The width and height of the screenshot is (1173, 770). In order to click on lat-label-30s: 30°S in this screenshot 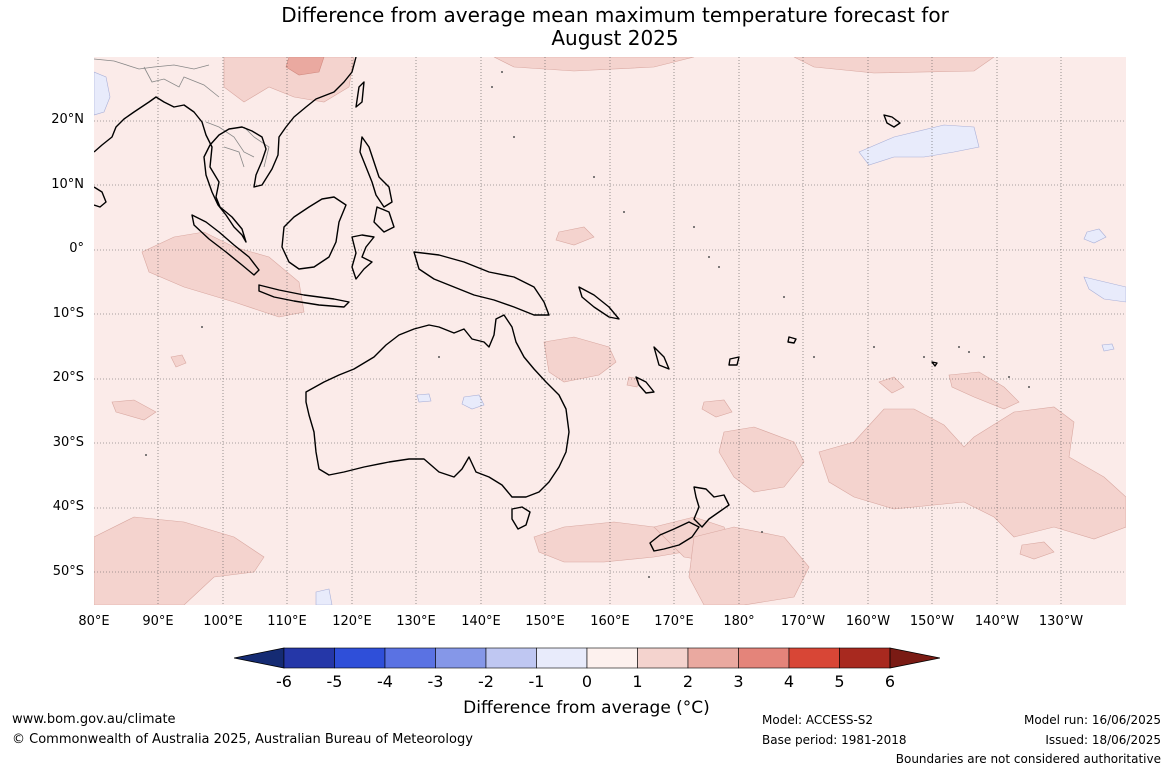, I will do `click(68, 442)`.